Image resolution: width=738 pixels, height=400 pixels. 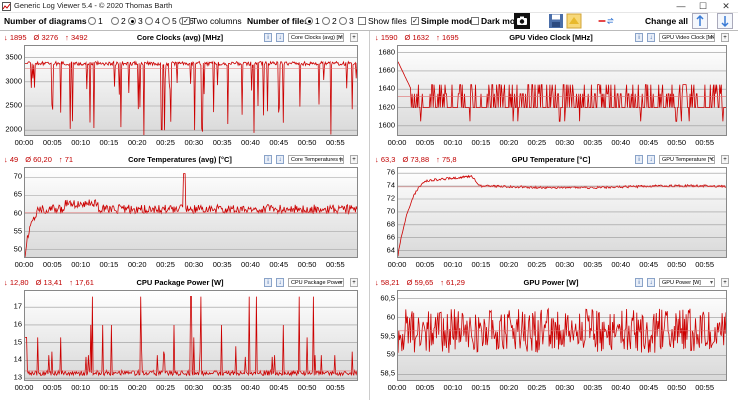 What do you see at coordinates (316, 37) in the screenshot?
I see `series-select: Core Clocks (avg) [MHz]` at bounding box center [316, 37].